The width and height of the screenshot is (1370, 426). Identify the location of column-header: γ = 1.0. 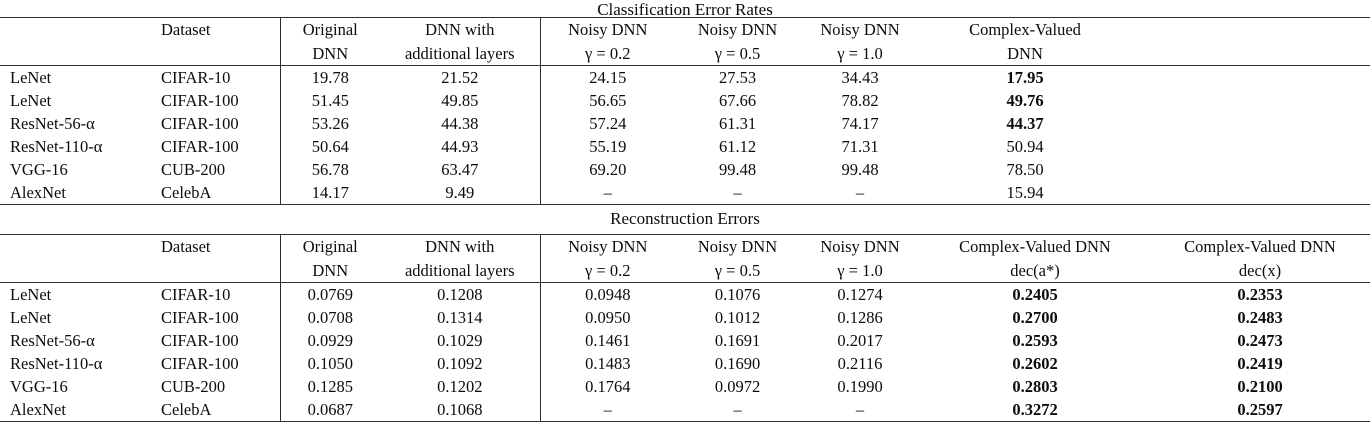
(860, 53).